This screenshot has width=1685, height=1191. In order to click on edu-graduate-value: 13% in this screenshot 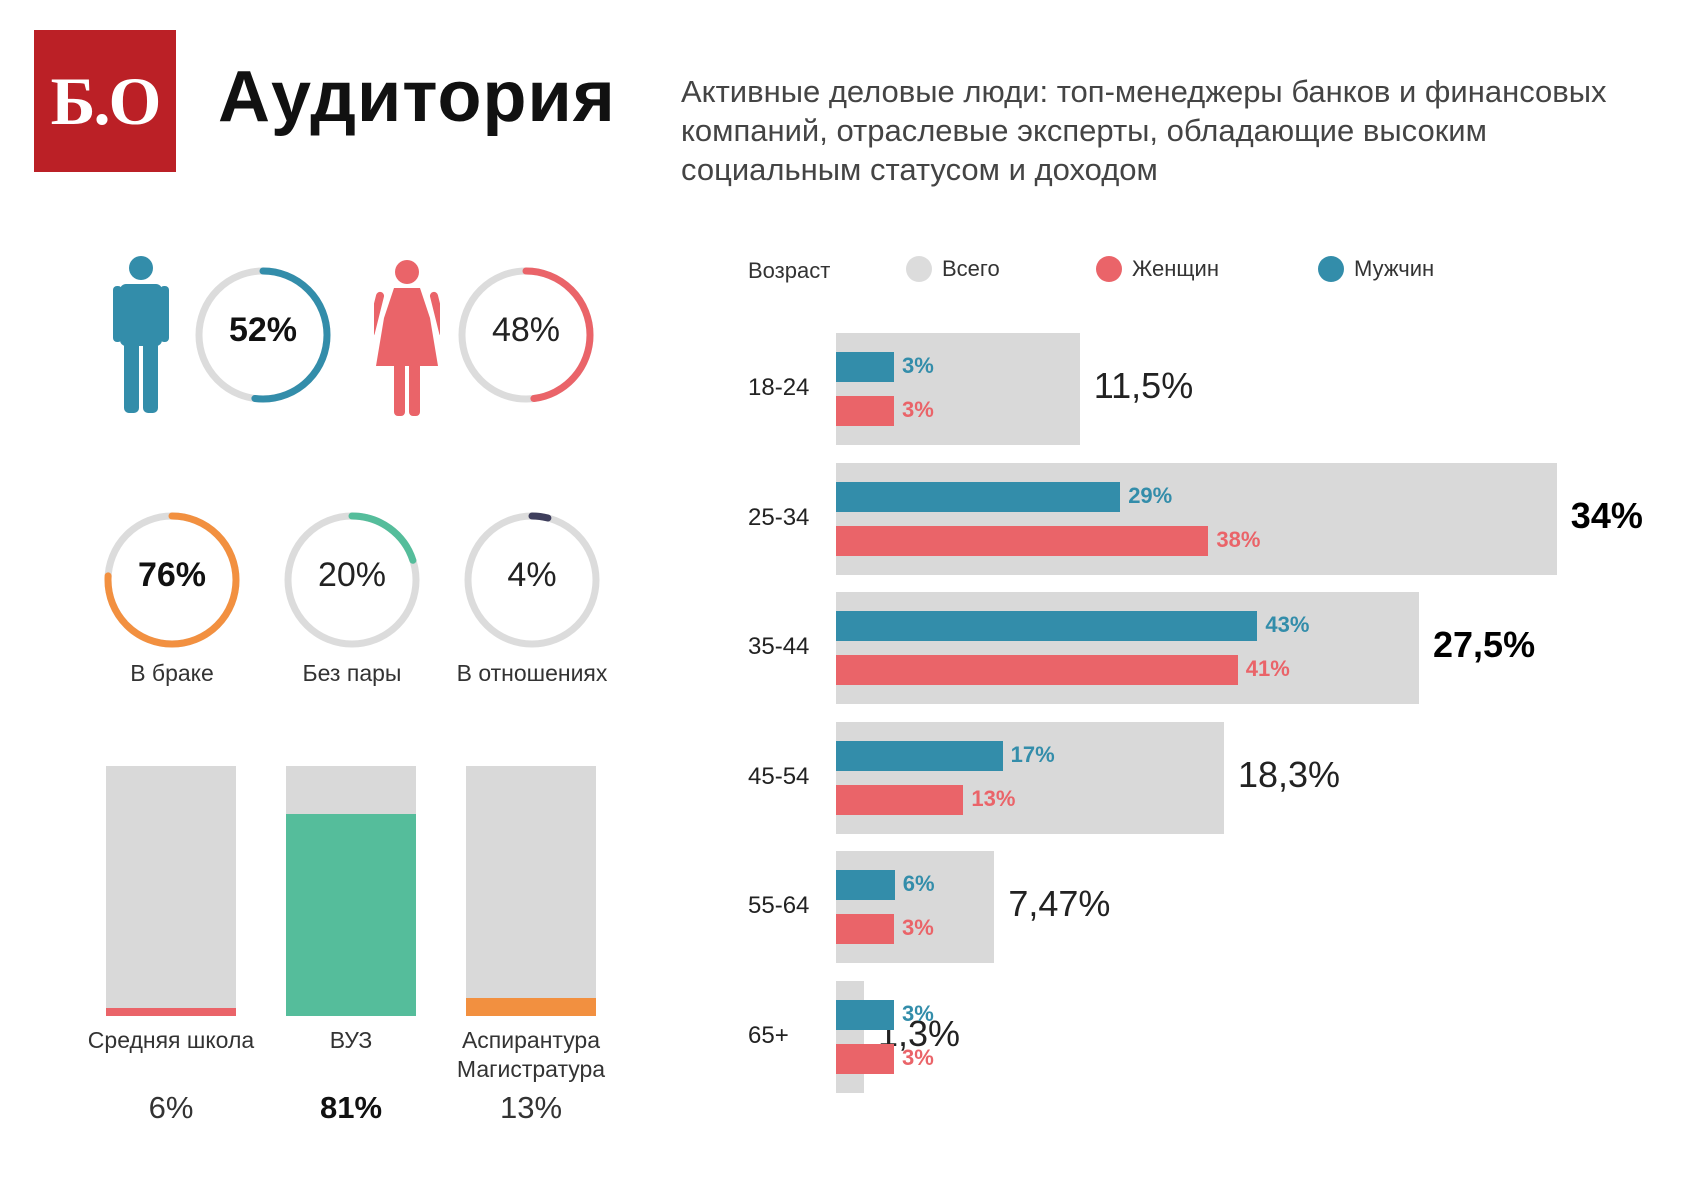, I will do `click(531, 1107)`.